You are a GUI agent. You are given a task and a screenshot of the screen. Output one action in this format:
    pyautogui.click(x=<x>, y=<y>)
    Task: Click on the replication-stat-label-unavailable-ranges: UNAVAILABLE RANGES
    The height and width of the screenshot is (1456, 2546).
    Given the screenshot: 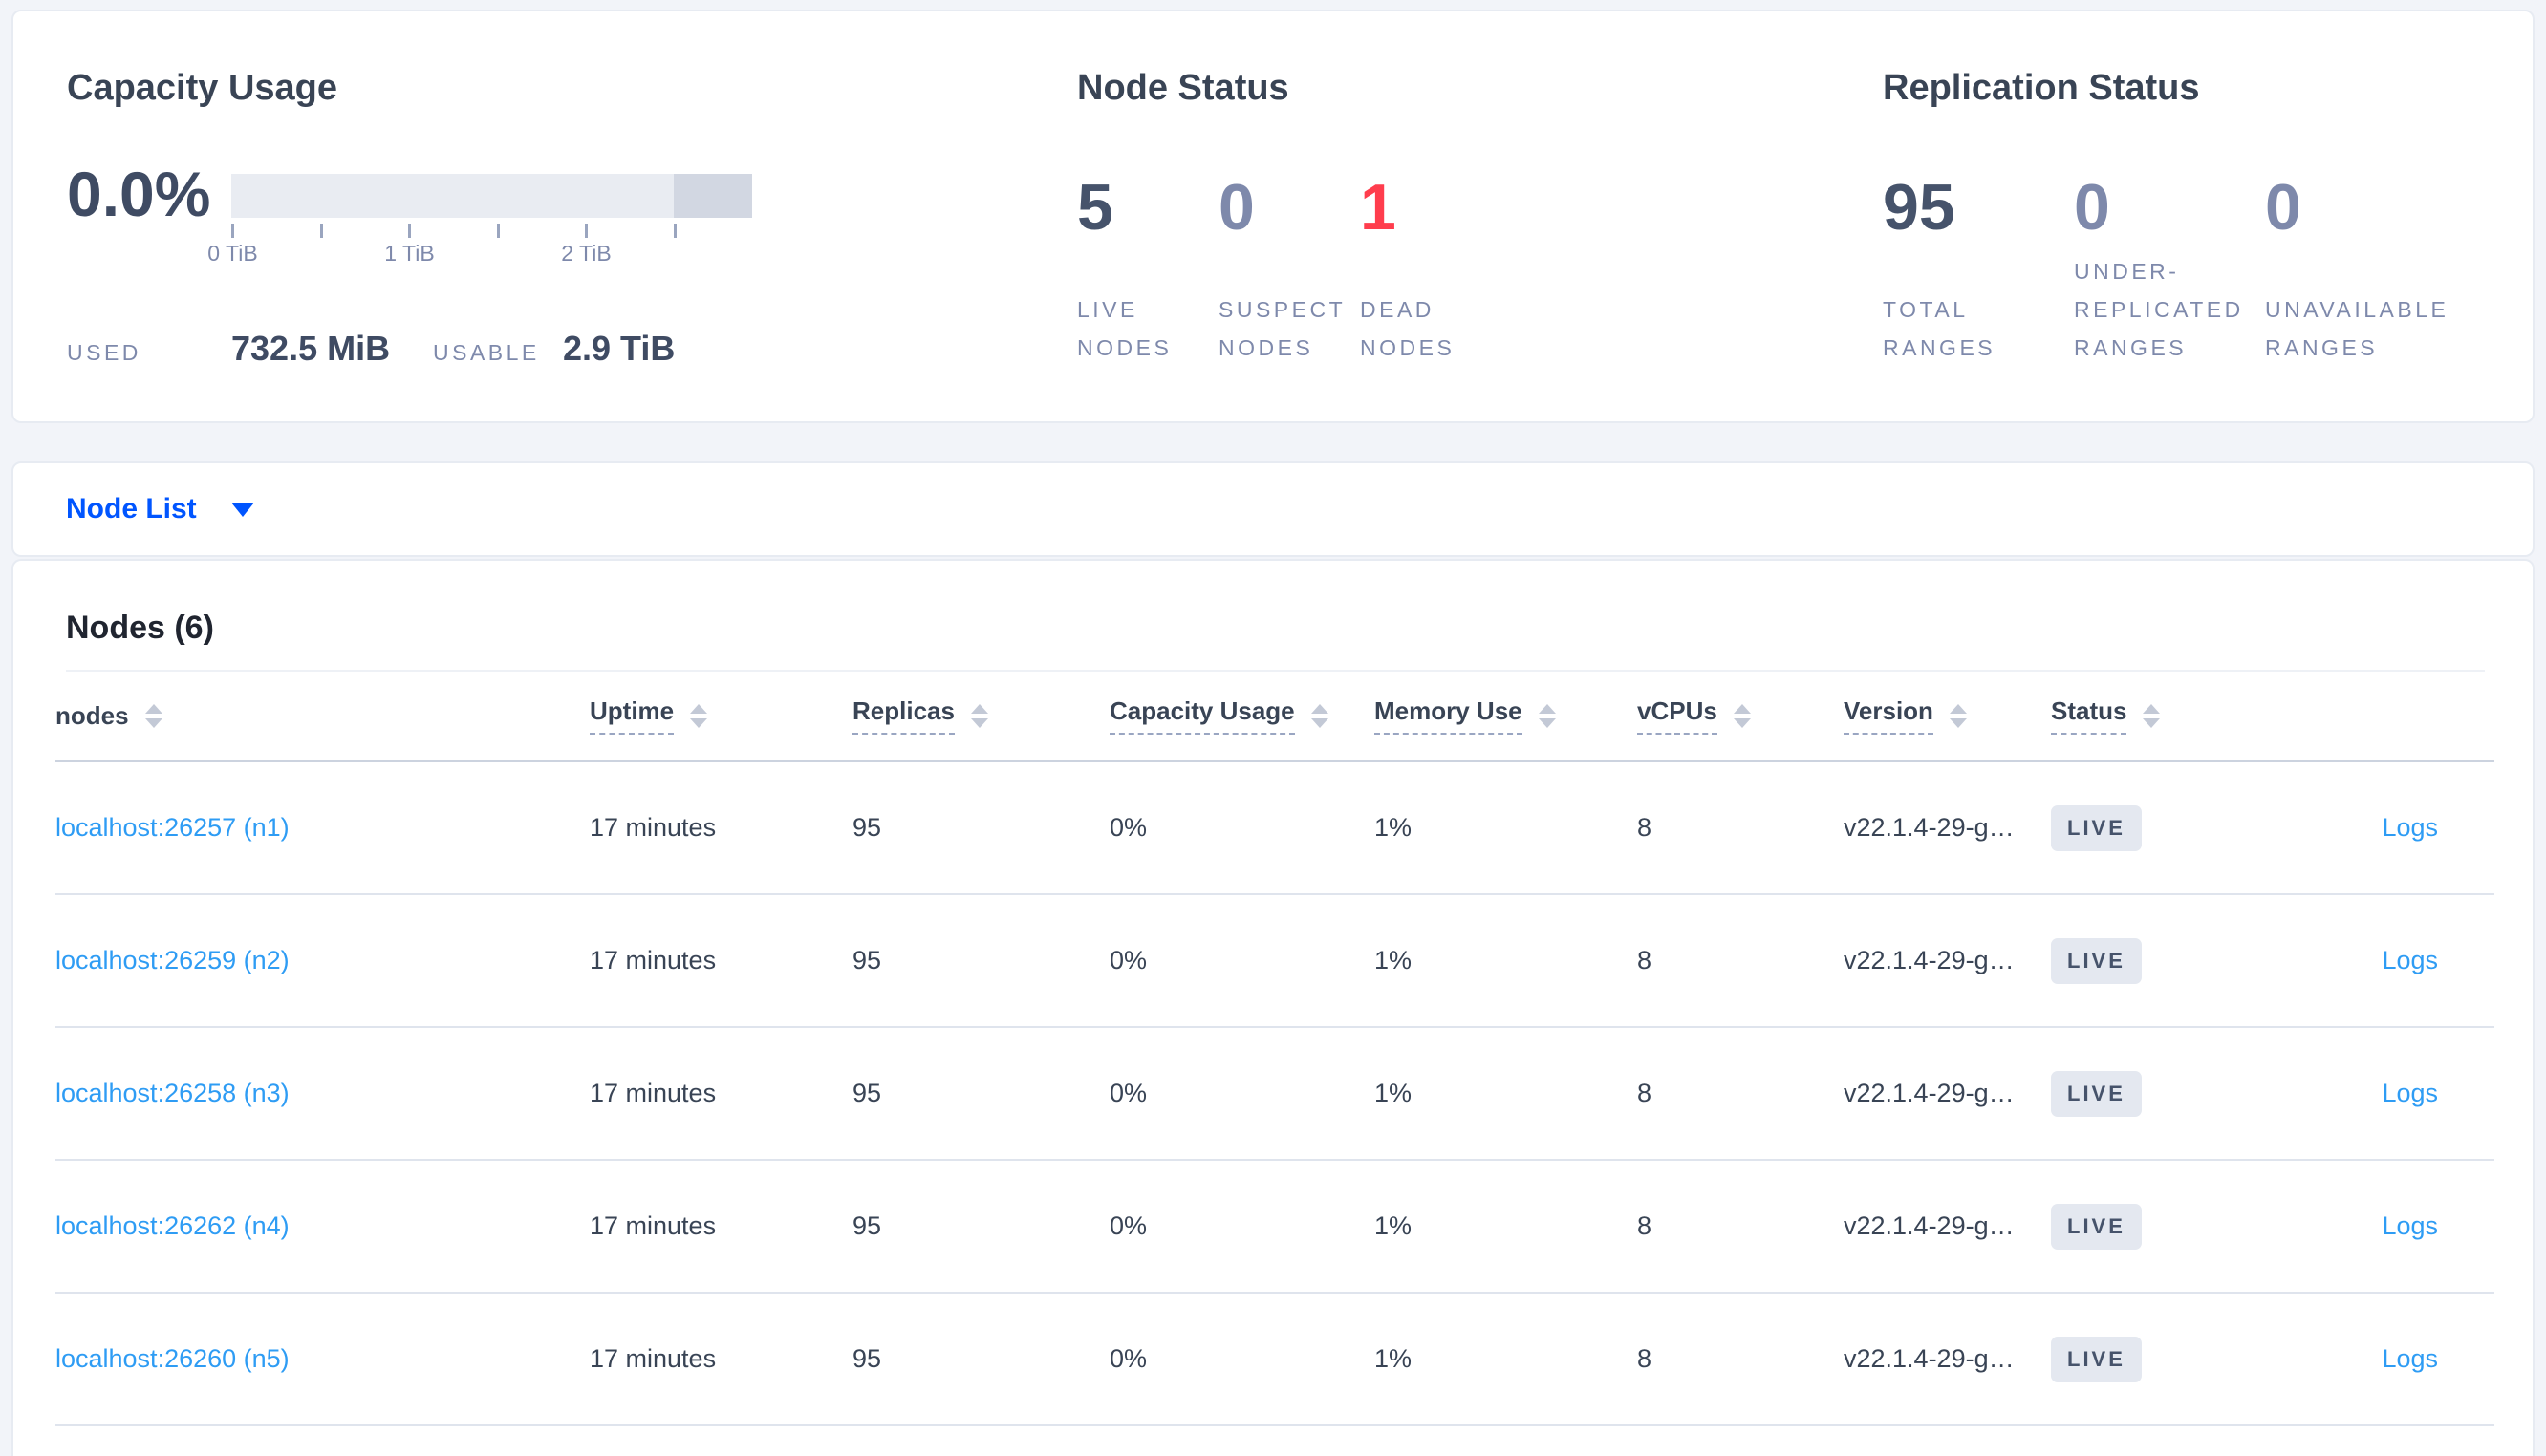 What is the action you would take?
    pyautogui.click(x=2357, y=329)
    